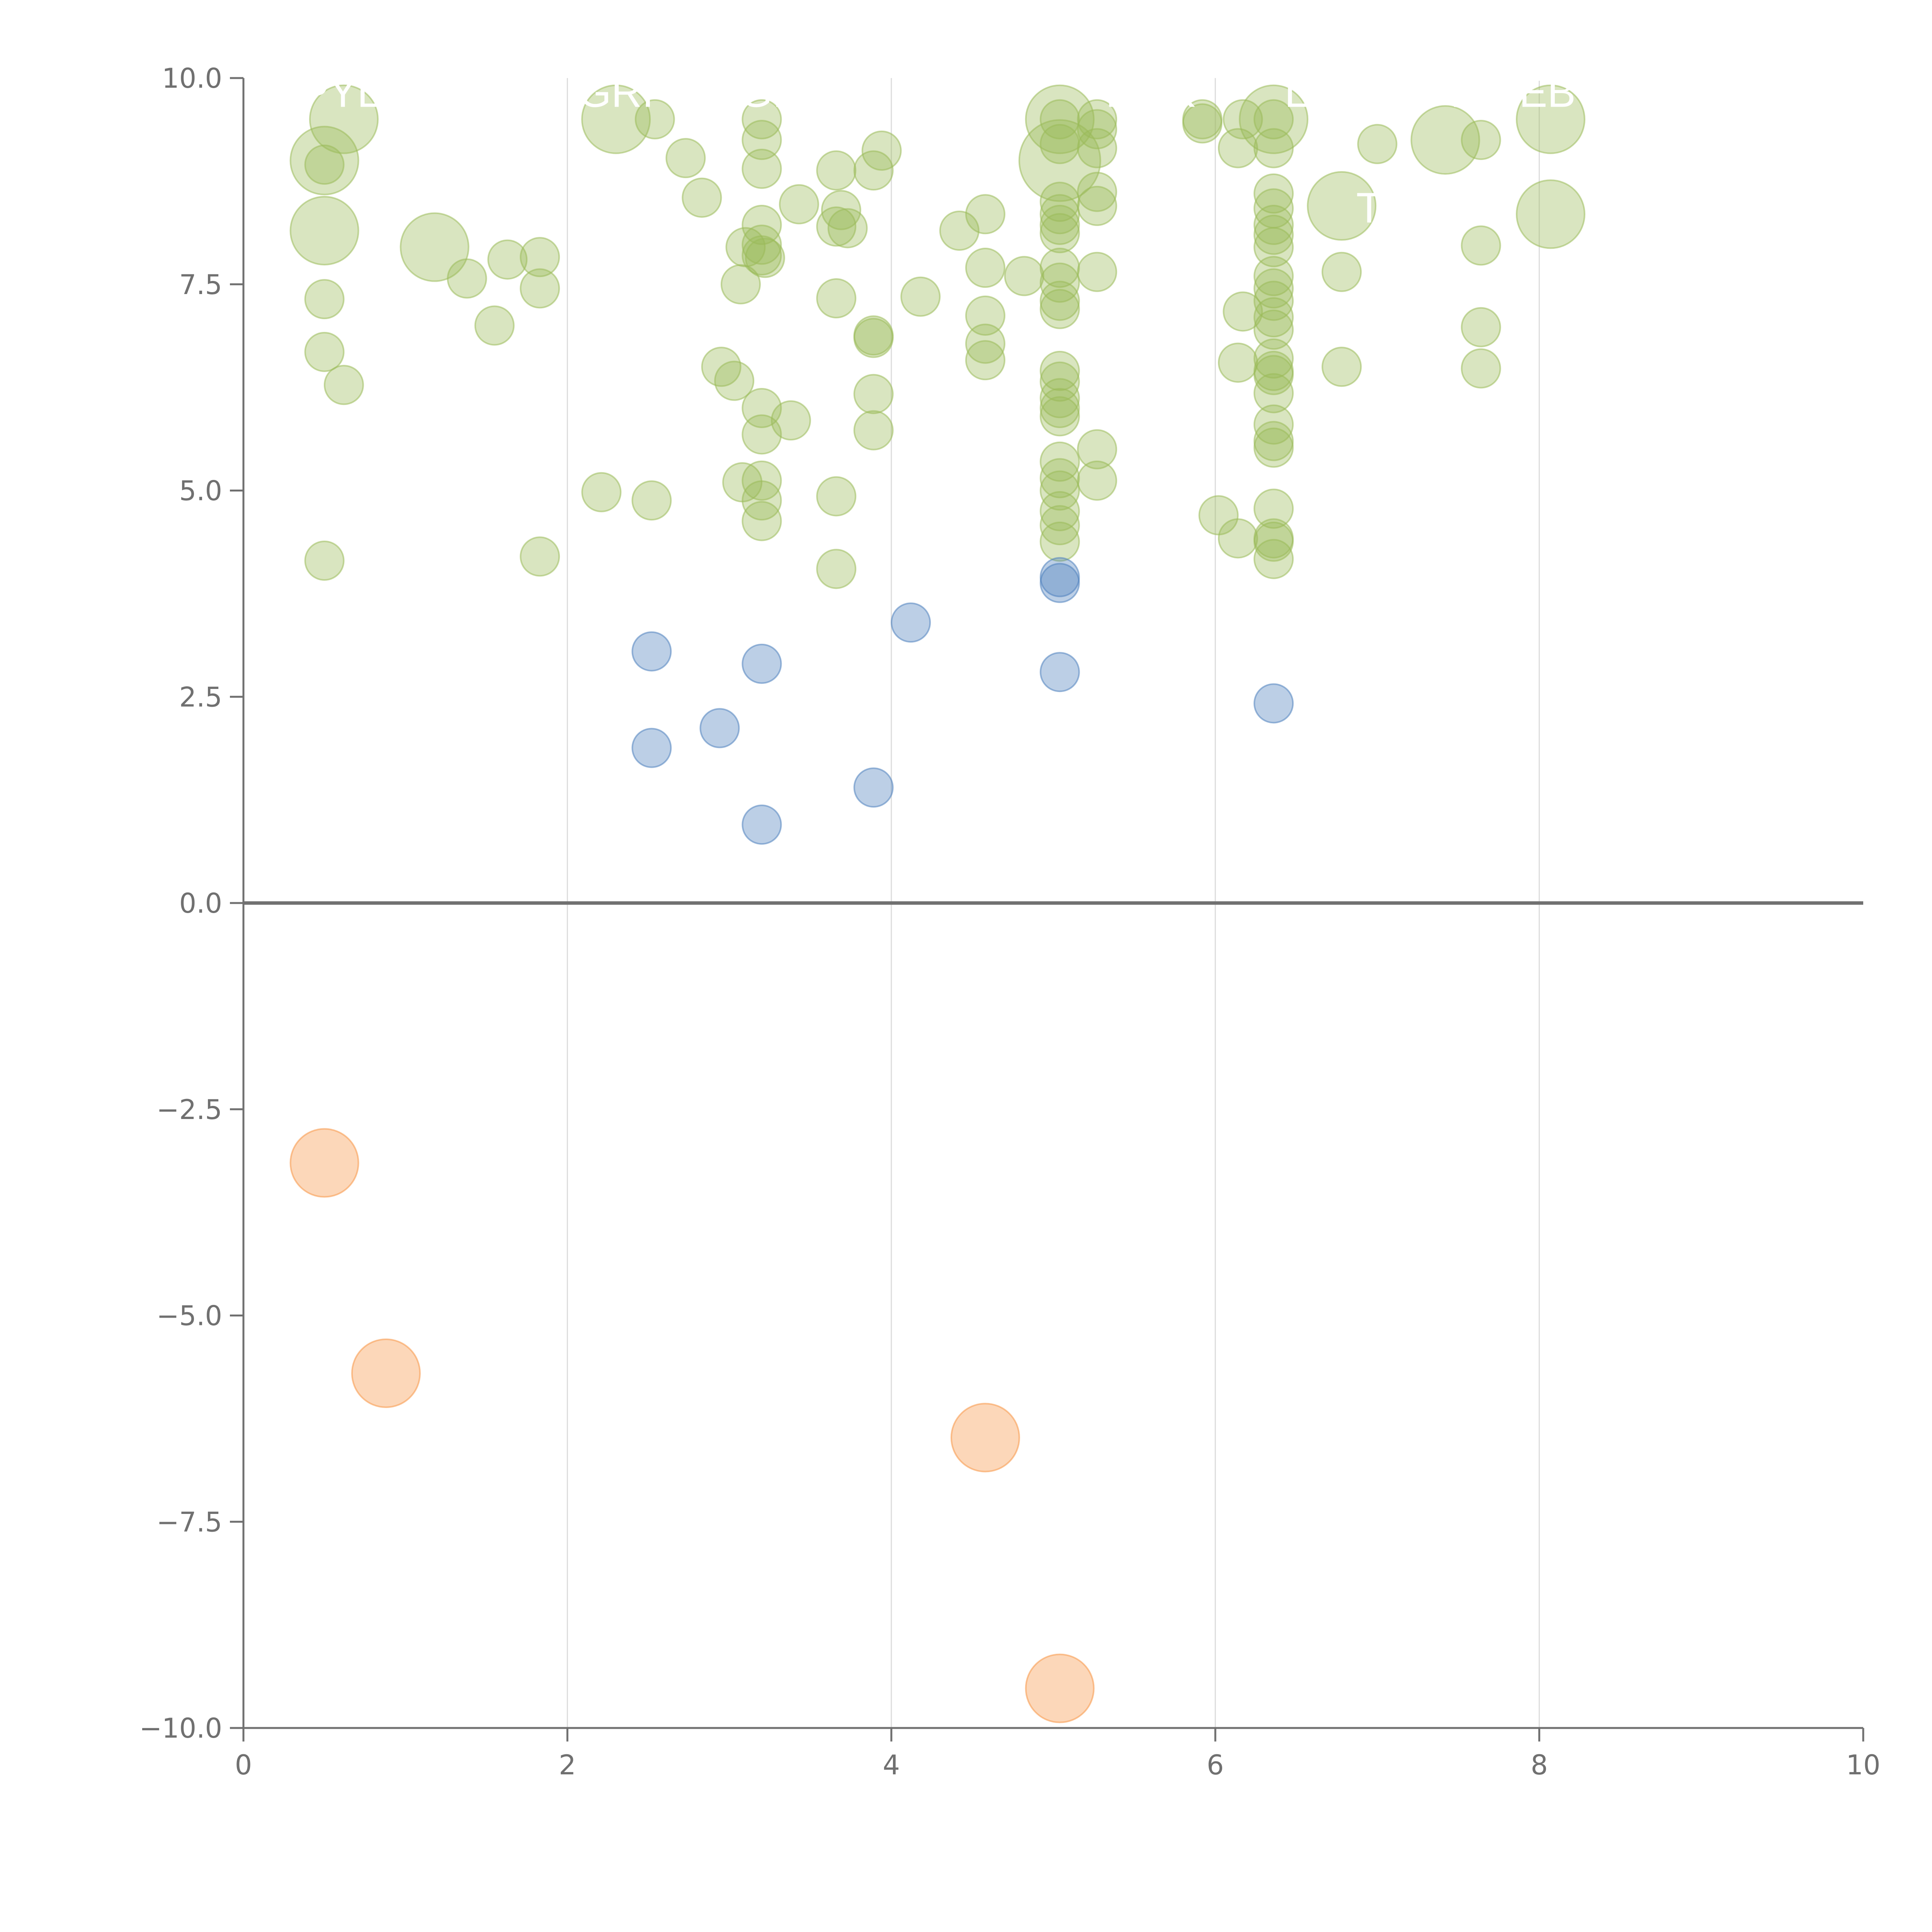  I want to click on y-tick-label: 2.5, so click(200, 697).